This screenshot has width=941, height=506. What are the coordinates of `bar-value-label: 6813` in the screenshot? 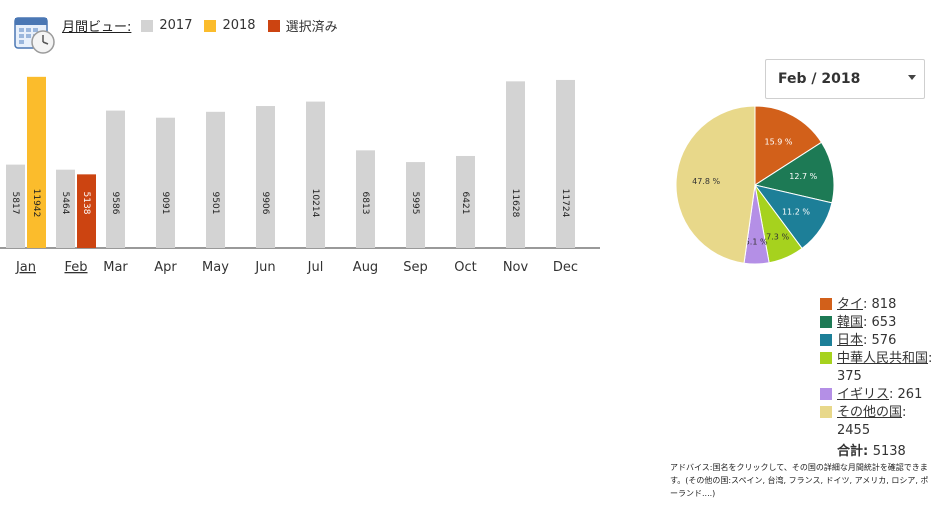 It's located at (365, 203).